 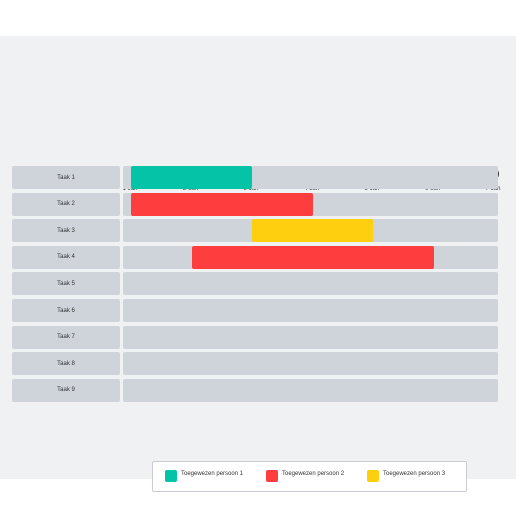 What do you see at coordinates (311, 189) in the screenshot?
I see `timeline-date-label: 4-Jan` at bounding box center [311, 189].